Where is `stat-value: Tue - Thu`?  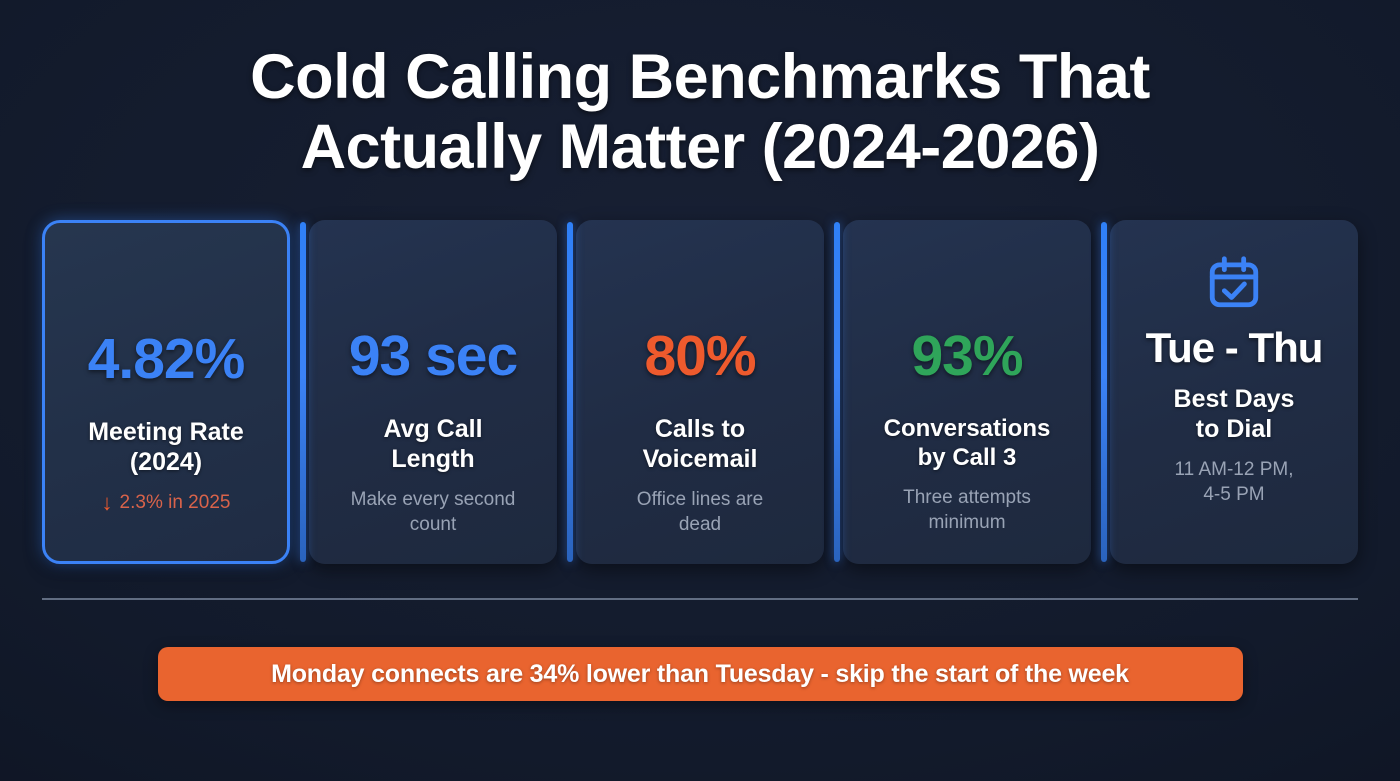
stat-value: Tue - Thu is located at coordinates (1234, 347).